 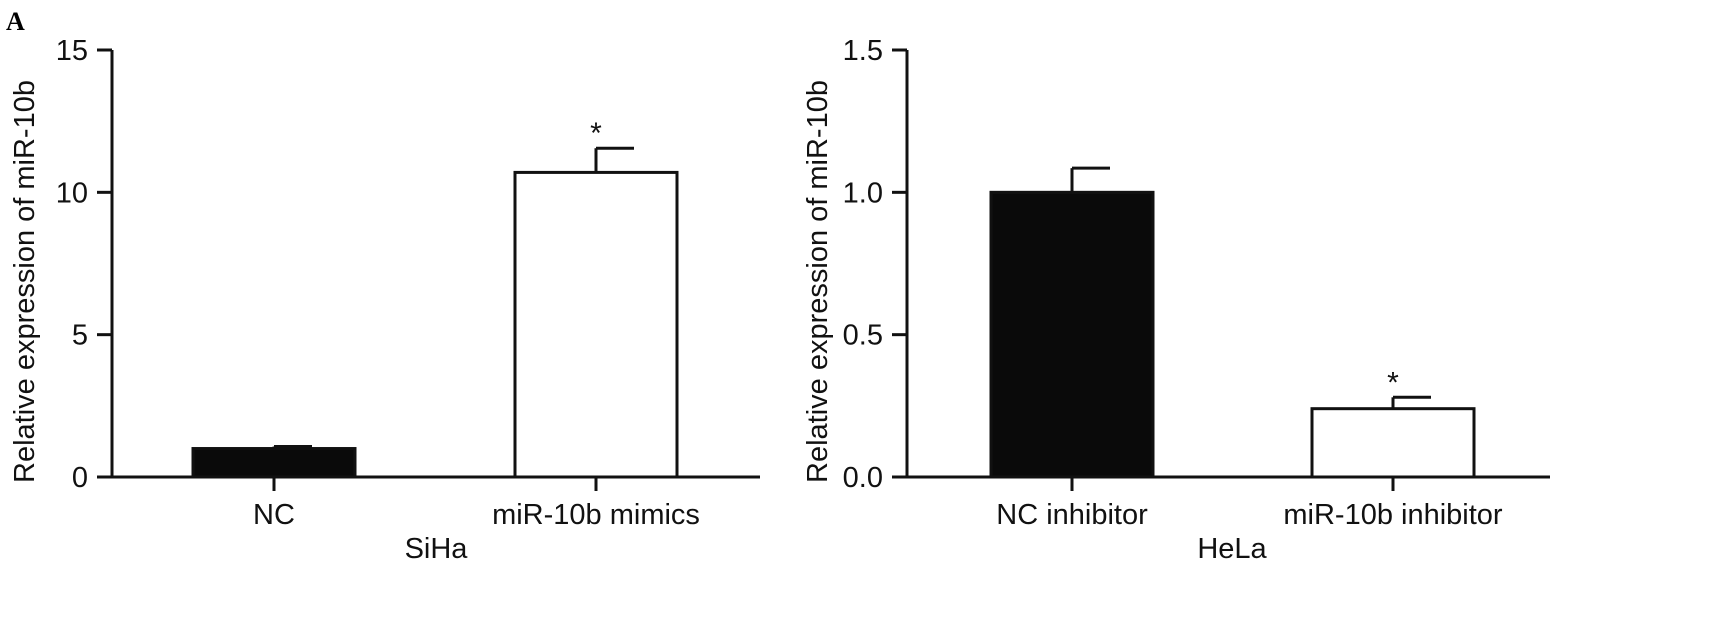 I want to click on y-tick-label: 1.0, so click(x=863, y=193).